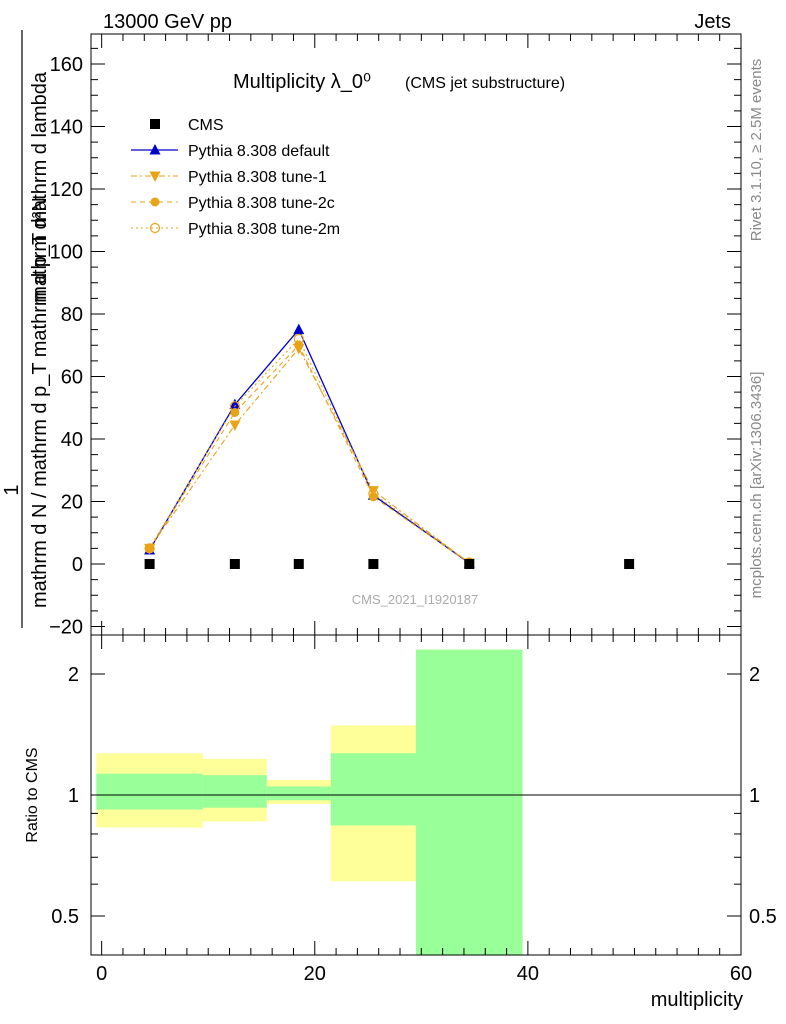 The image size is (786, 1024). Describe the element at coordinates (77, 565) in the screenshot. I see `main-ytick-label: 0` at that location.